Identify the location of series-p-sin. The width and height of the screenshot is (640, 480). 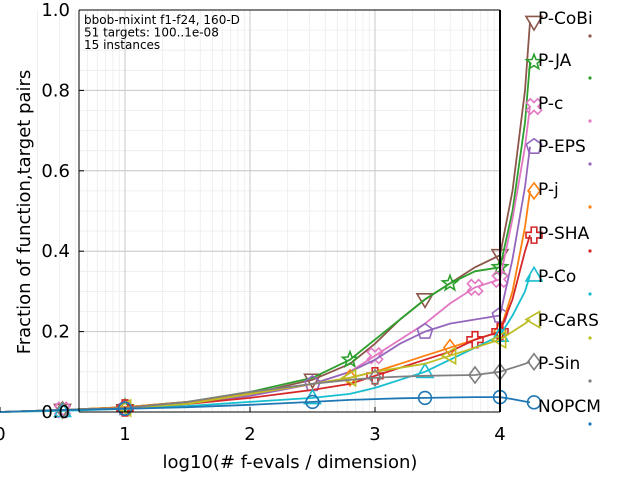
(270, 386).